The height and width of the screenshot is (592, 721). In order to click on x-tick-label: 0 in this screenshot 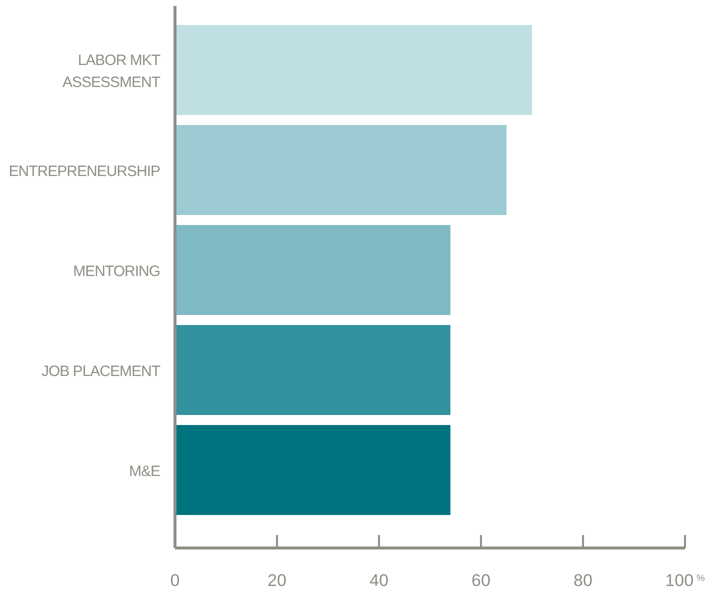, I will do `click(175, 580)`.